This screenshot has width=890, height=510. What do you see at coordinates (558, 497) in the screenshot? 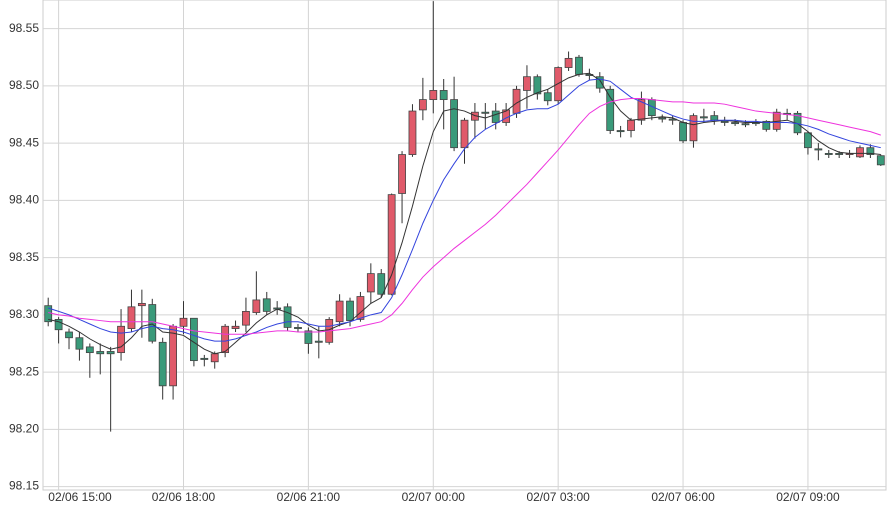
I see `x-tick-label: 02/07 03:00` at bounding box center [558, 497].